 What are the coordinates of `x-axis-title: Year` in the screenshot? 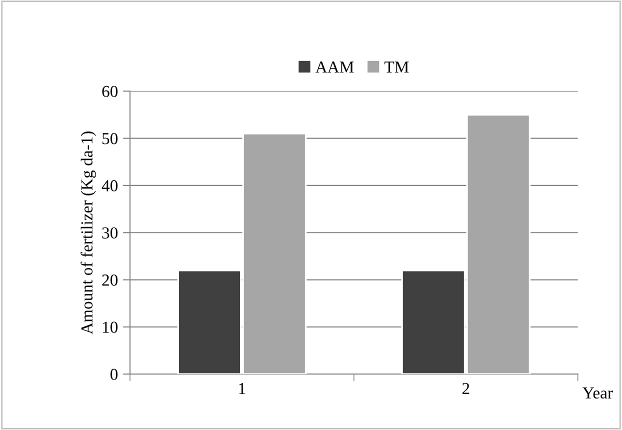 It's located at (597, 393).